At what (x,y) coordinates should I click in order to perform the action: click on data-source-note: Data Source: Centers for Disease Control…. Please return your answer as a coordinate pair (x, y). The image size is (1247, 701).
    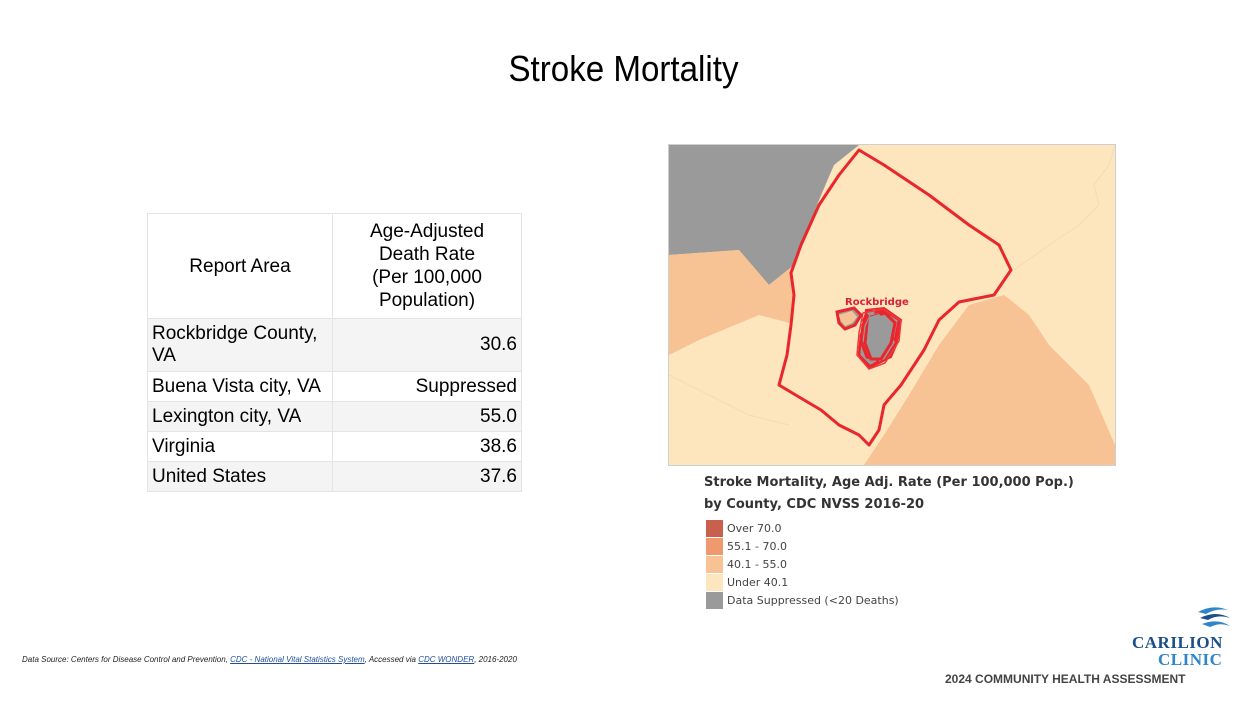
    Looking at the image, I should click on (269, 659).